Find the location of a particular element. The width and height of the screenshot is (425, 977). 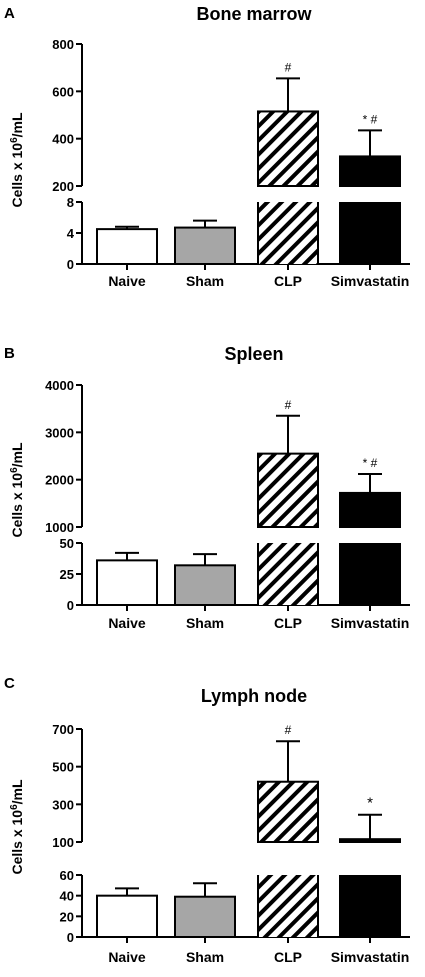

panel-letter: A is located at coordinates (9, 13).